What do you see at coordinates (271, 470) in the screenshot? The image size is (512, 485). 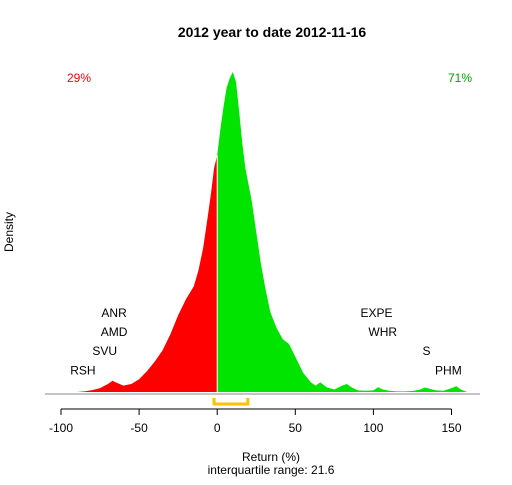 I see `iqr-subtitle: interquartile range: 21.6` at bounding box center [271, 470].